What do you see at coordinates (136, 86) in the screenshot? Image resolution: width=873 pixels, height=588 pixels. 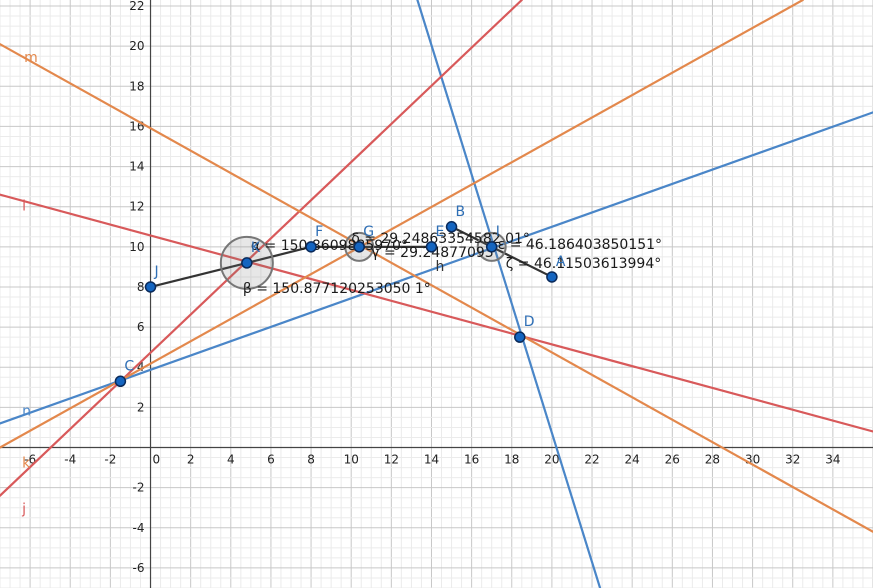 I see `y-tick-label: 18` at bounding box center [136, 86].